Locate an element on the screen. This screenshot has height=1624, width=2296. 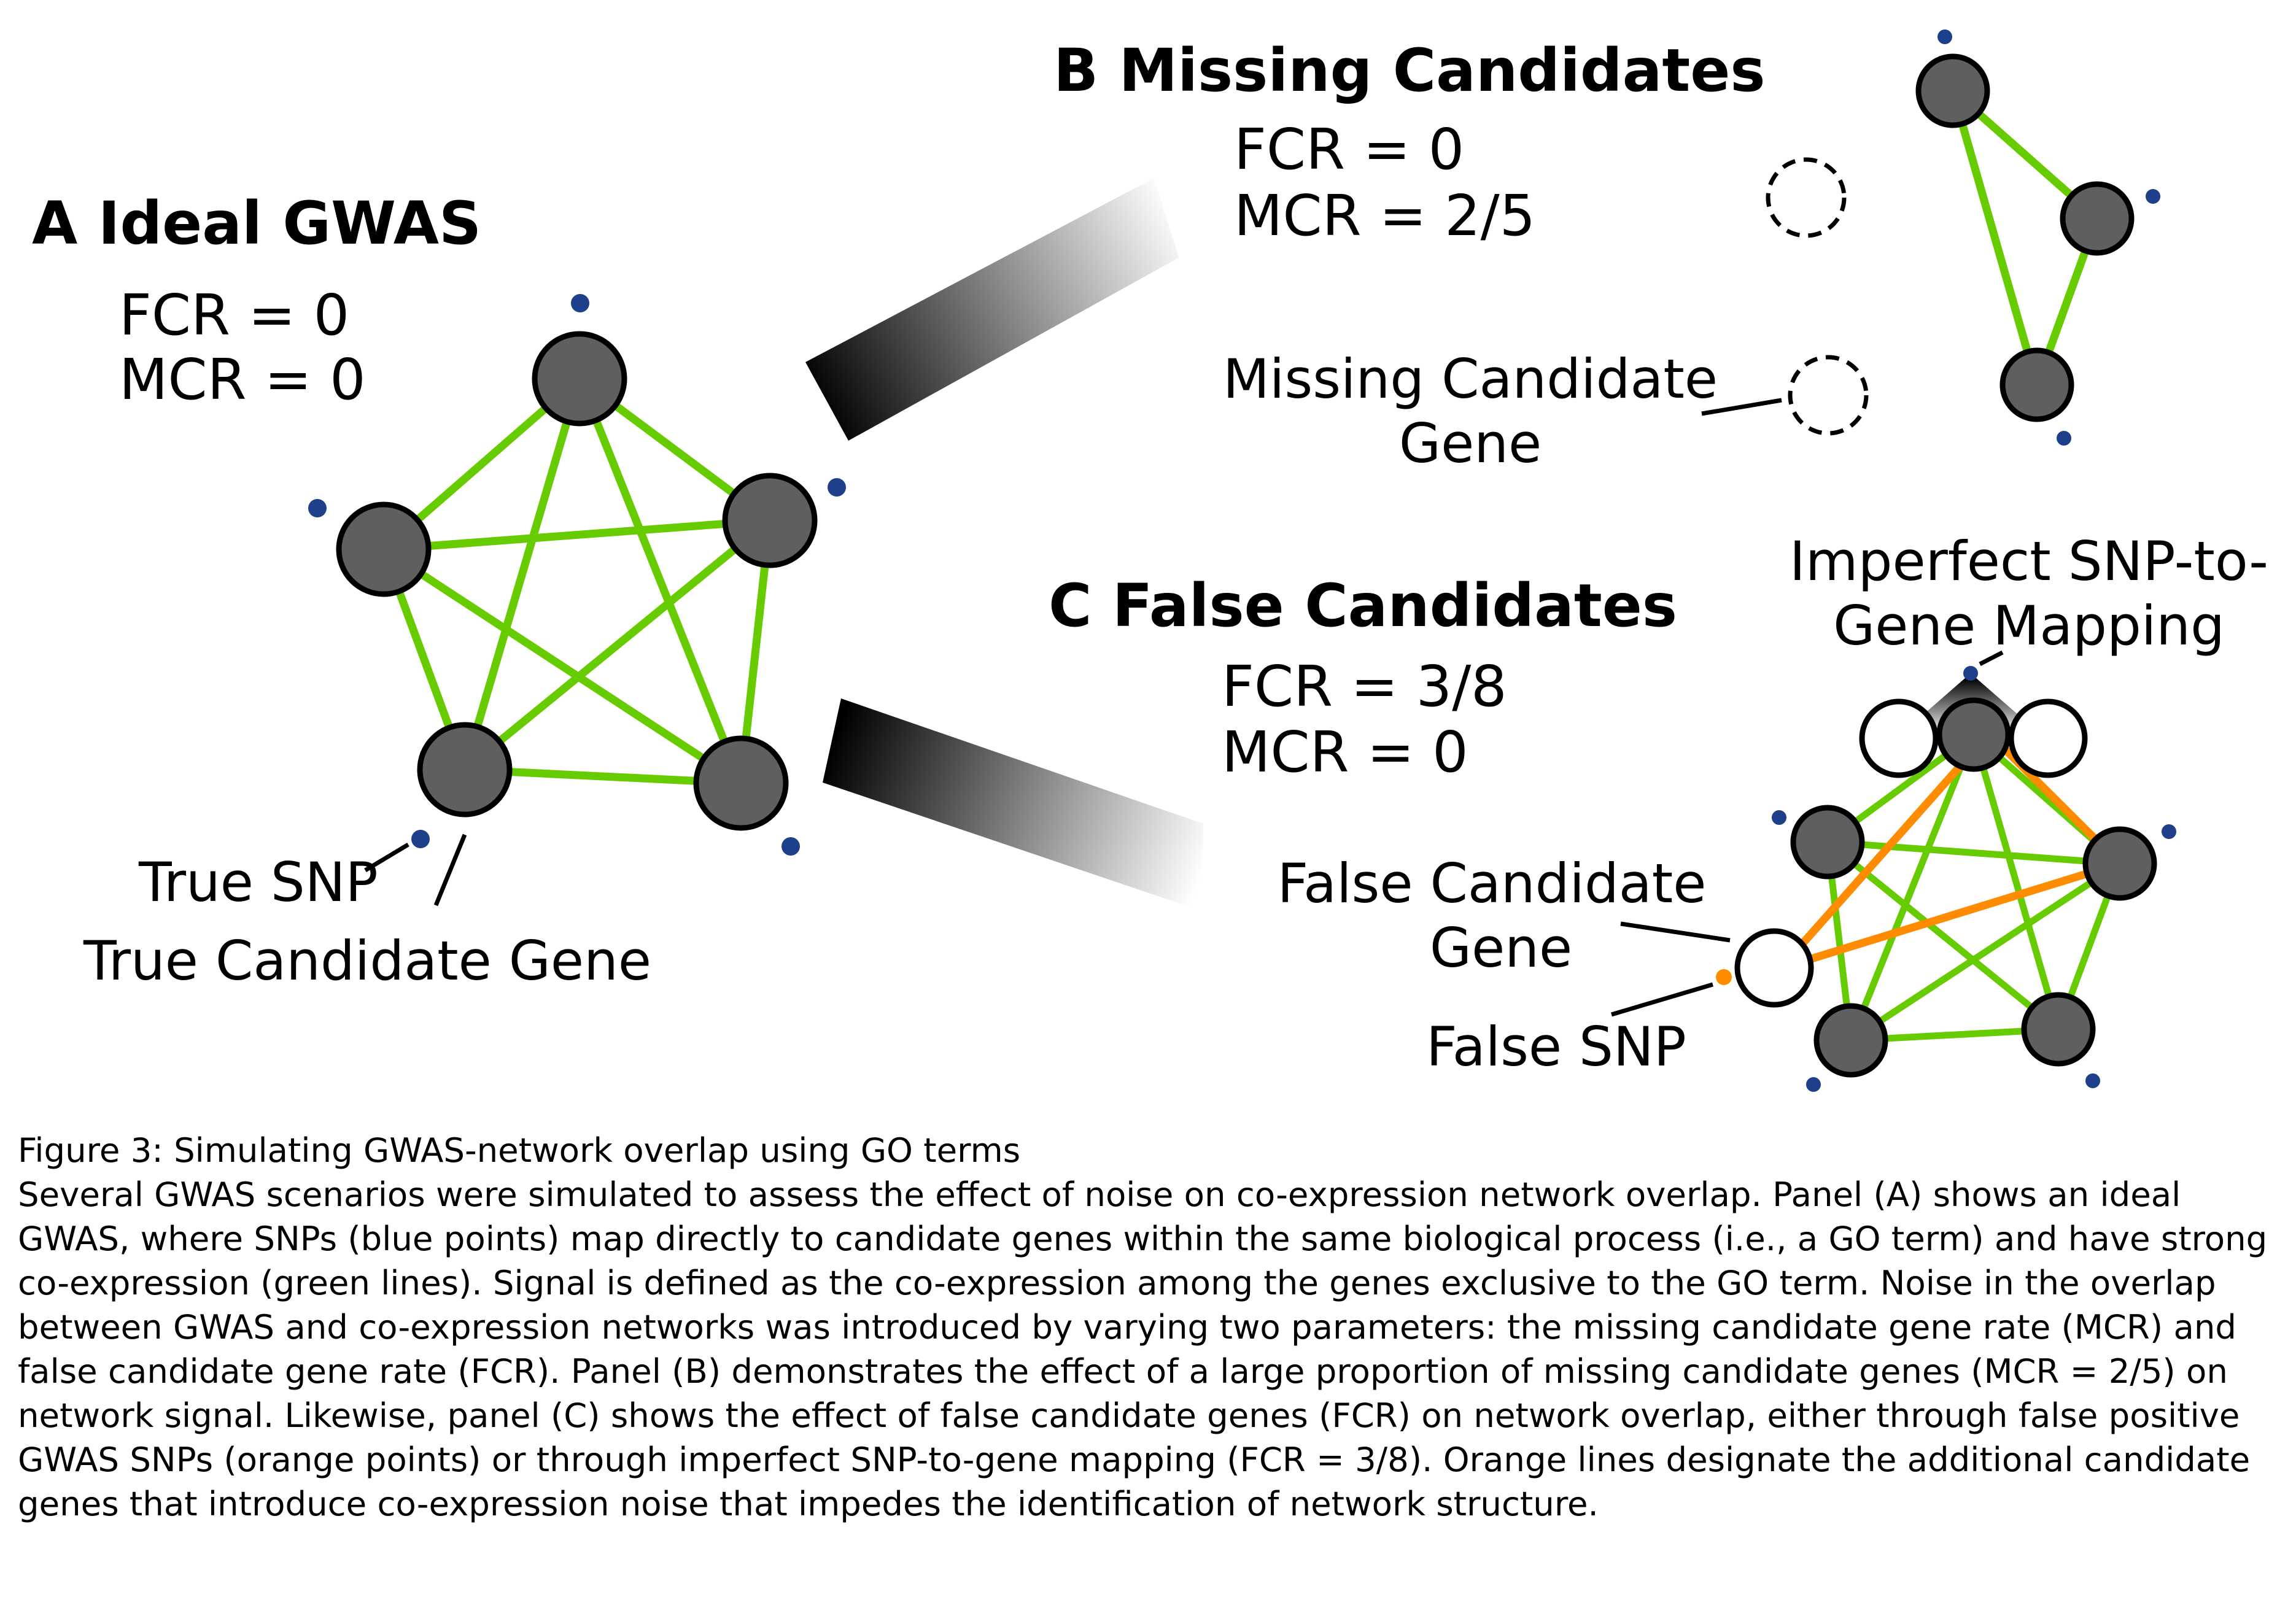
panel-b-title: B Missing Candidates is located at coordinates (1409, 70).